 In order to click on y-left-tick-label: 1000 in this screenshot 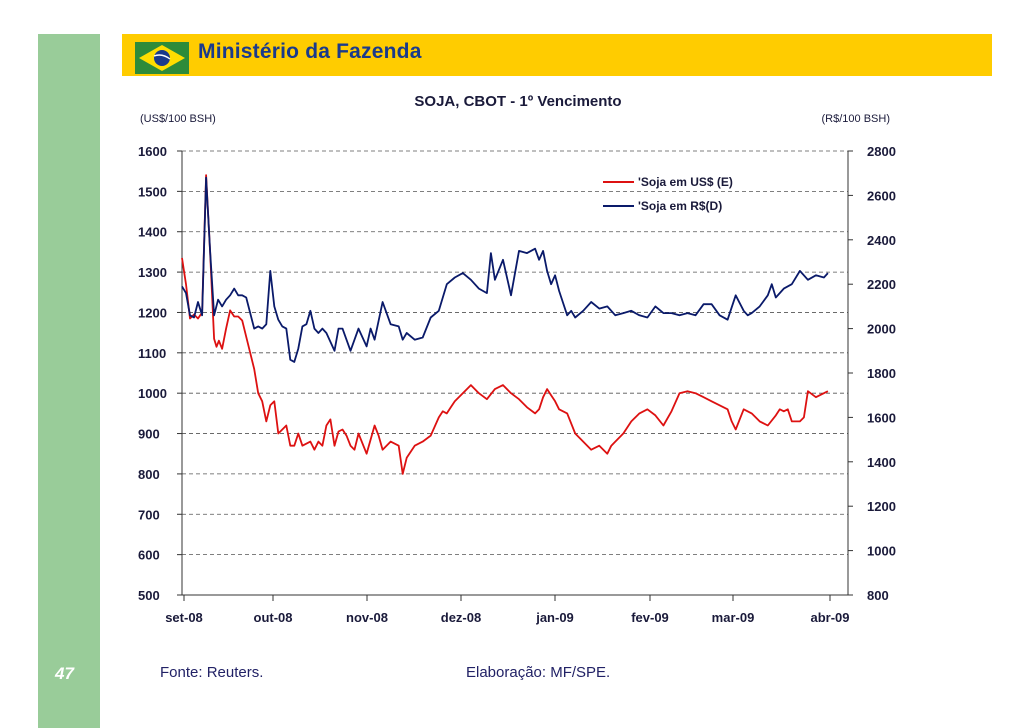, I will do `click(152, 393)`.